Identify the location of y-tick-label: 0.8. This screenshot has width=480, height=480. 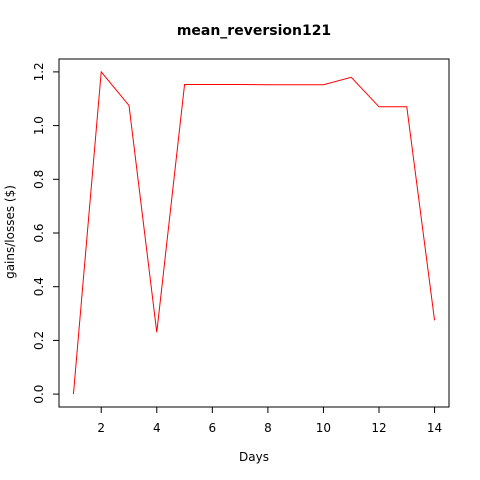
(39, 179).